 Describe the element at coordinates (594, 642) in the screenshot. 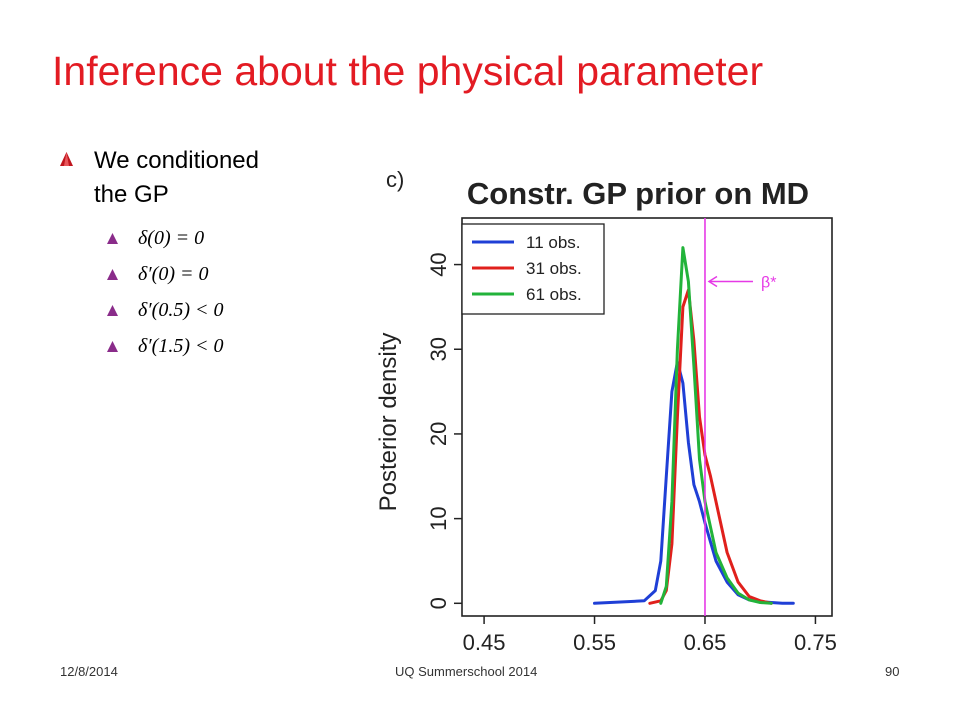

I see `x-tick-label: 0.55` at that location.